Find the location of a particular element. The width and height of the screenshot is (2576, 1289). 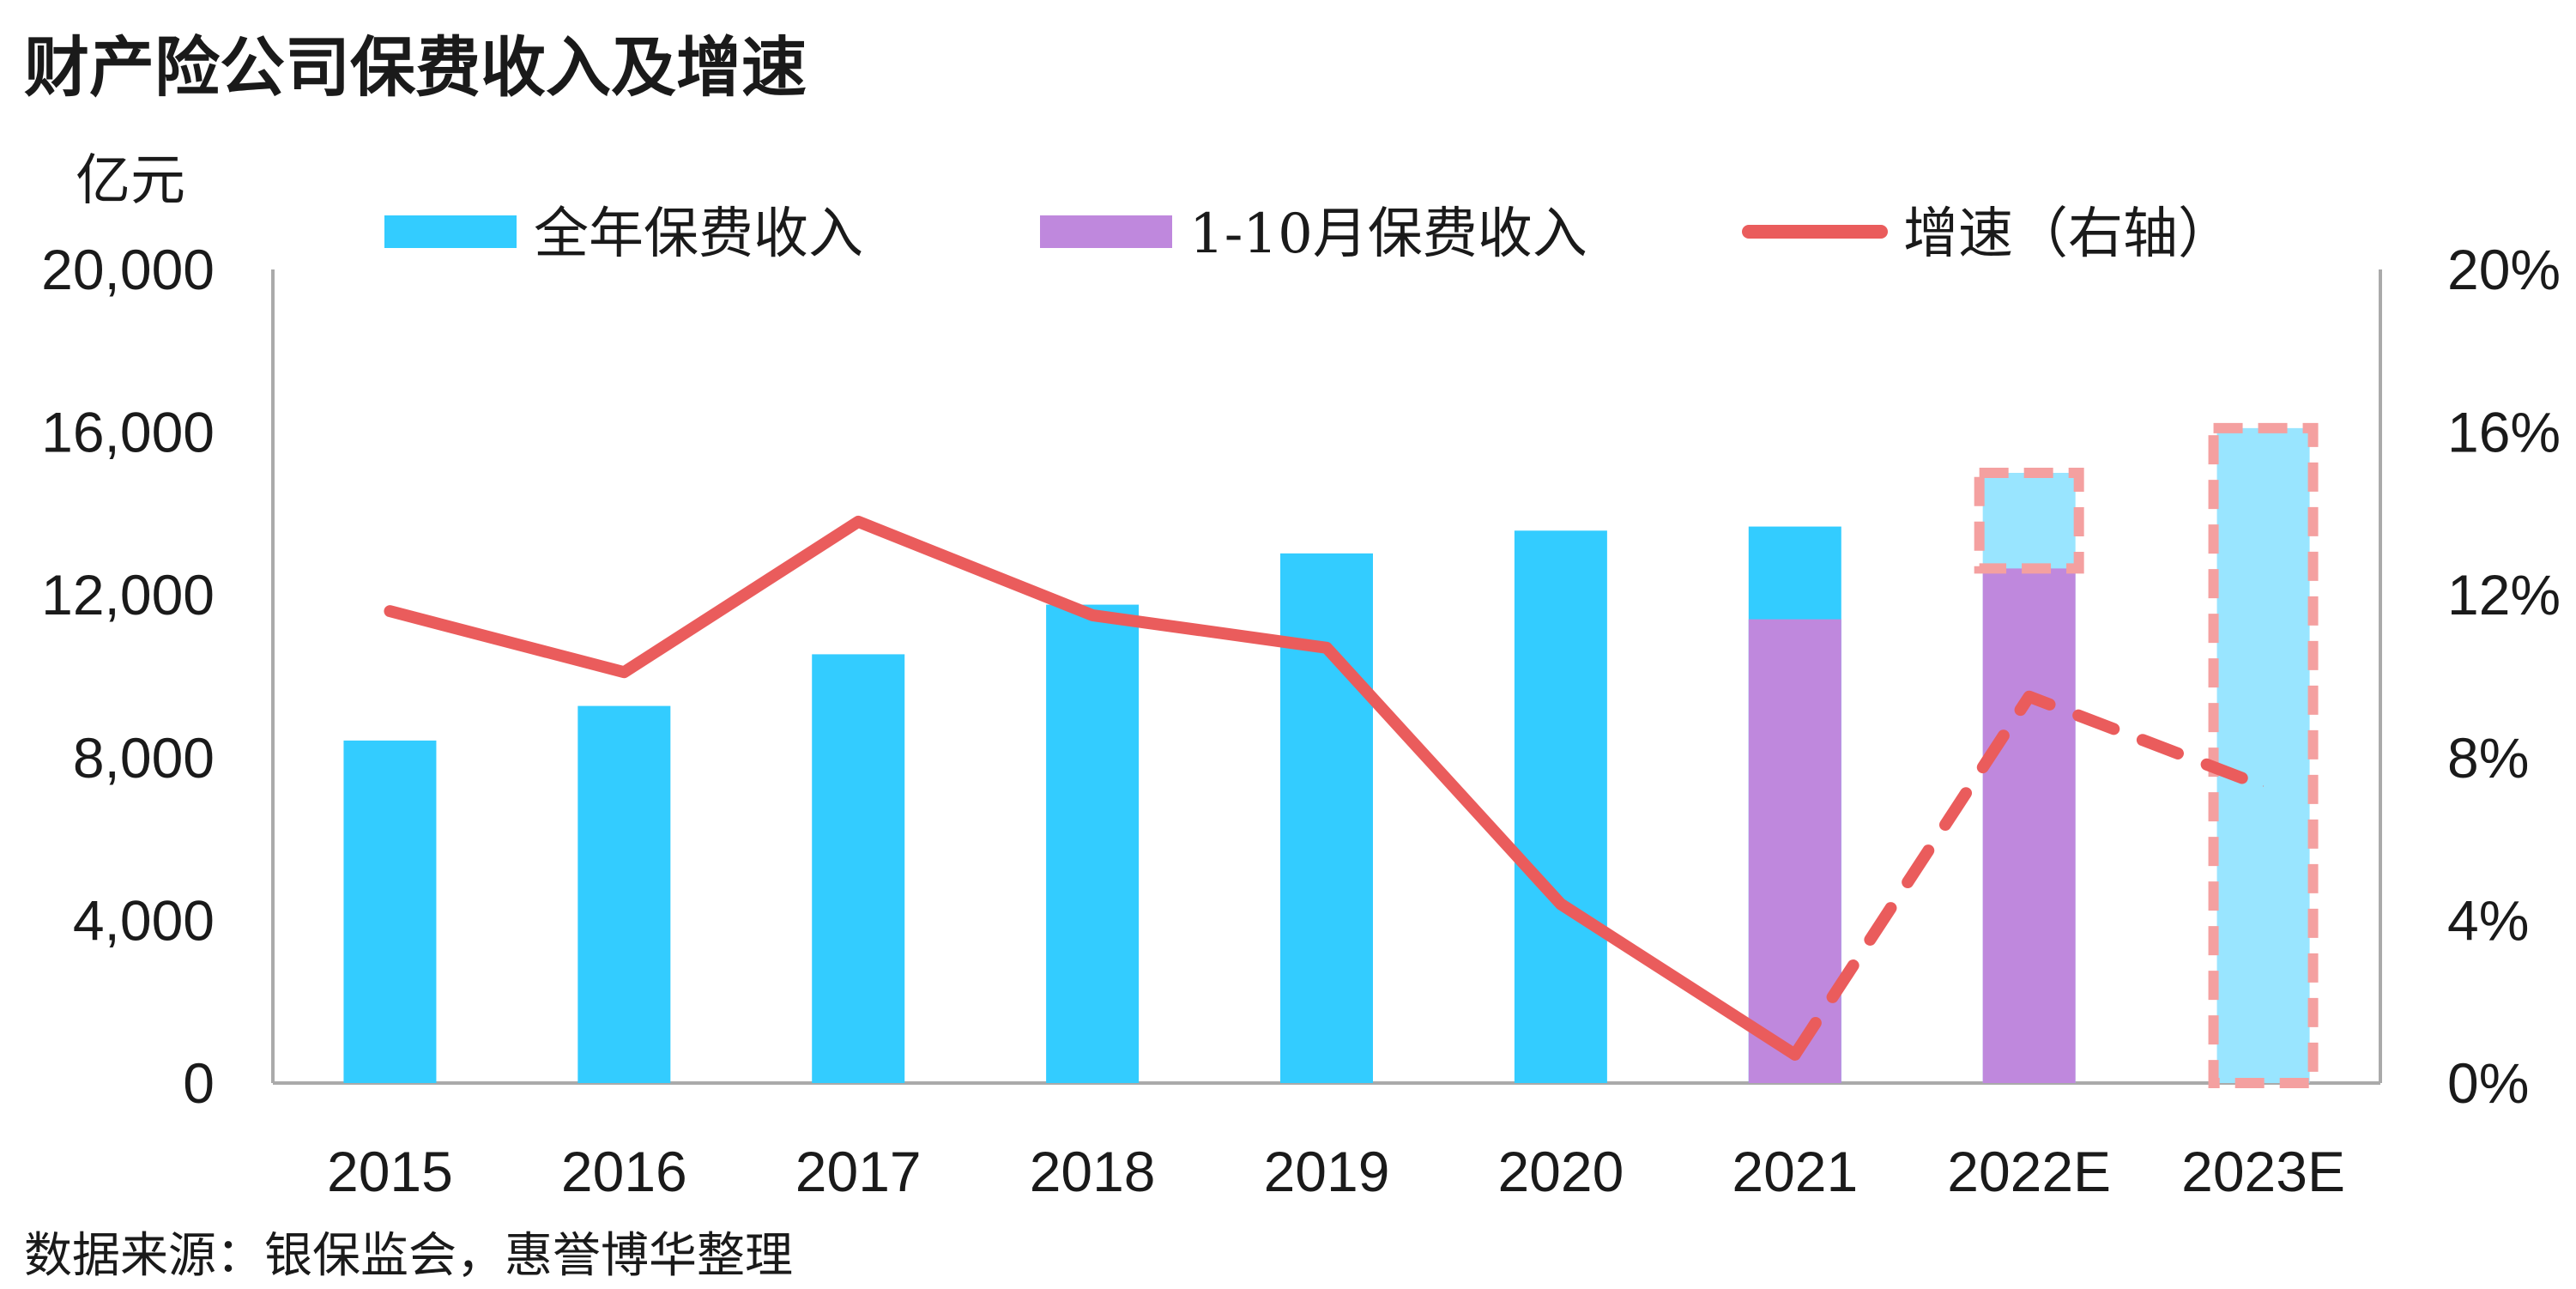

source-note: 数据来源：银保监会，惠誉博华整理 is located at coordinates (408, 1256).